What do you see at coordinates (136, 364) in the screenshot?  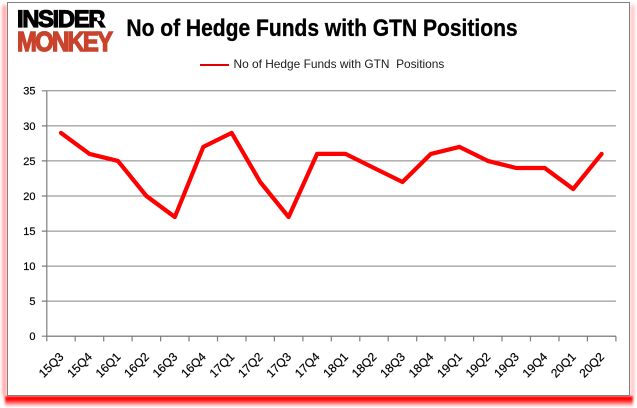 I see `svg-text: 16Q2` at bounding box center [136, 364].